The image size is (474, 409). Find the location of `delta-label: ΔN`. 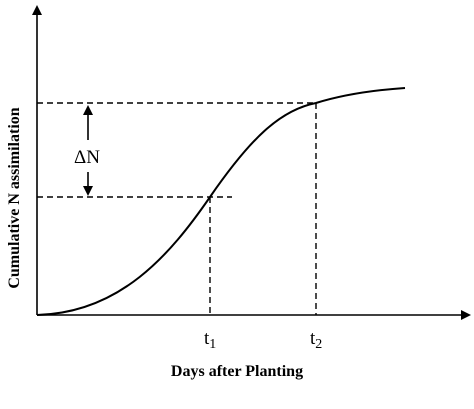

delta-label: ΔN is located at coordinates (87, 157).